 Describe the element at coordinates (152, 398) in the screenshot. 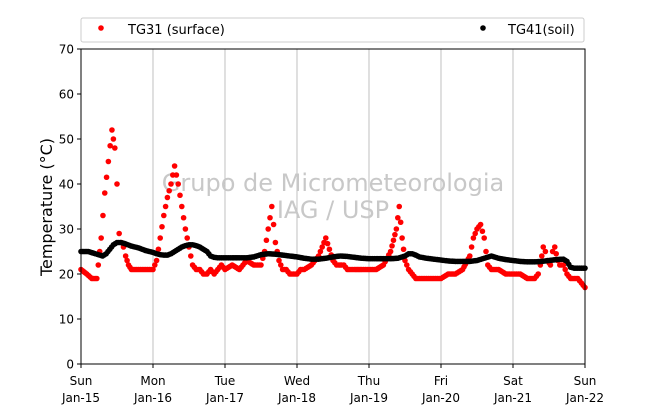

I see `x-tick-date-1: Jan-16` at that location.